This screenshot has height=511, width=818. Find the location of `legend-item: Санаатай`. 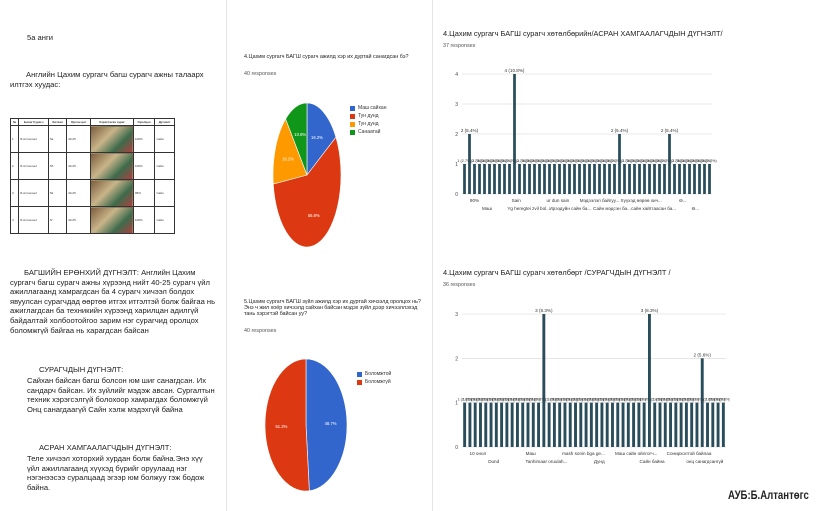

legend-item: Санаатай is located at coordinates (368, 132).